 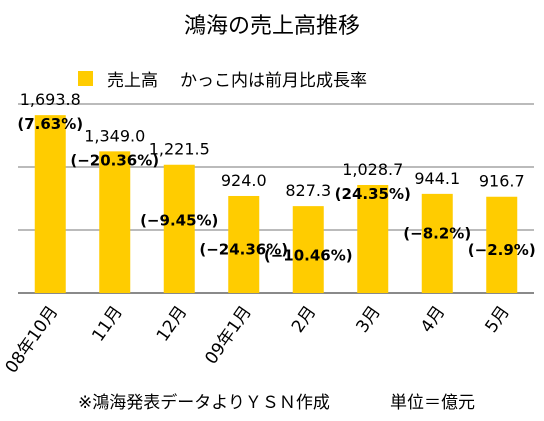 What do you see at coordinates (114, 135) in the screenshot?
I see `value-label: 1,349.0` at bounding box center [114, 135].